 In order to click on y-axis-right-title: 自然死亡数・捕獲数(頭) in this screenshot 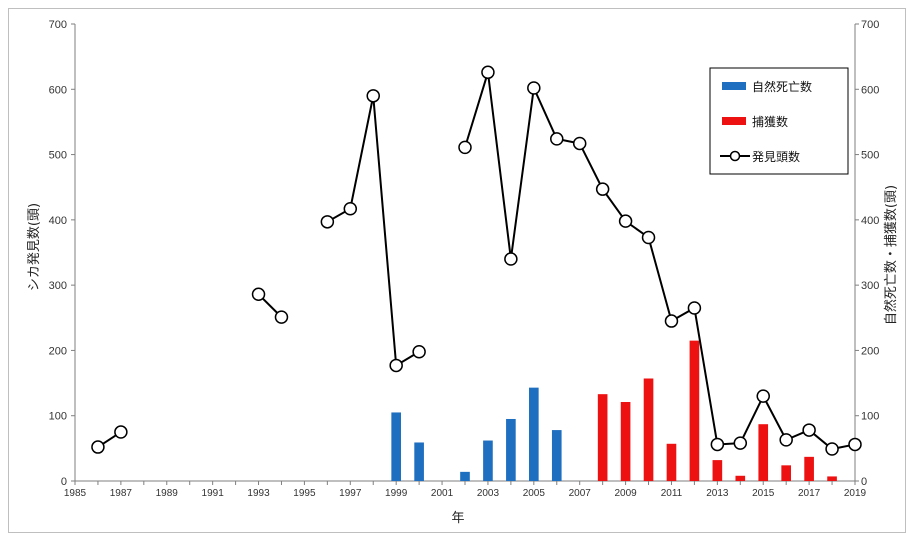, I will do `click(891, 255)`.